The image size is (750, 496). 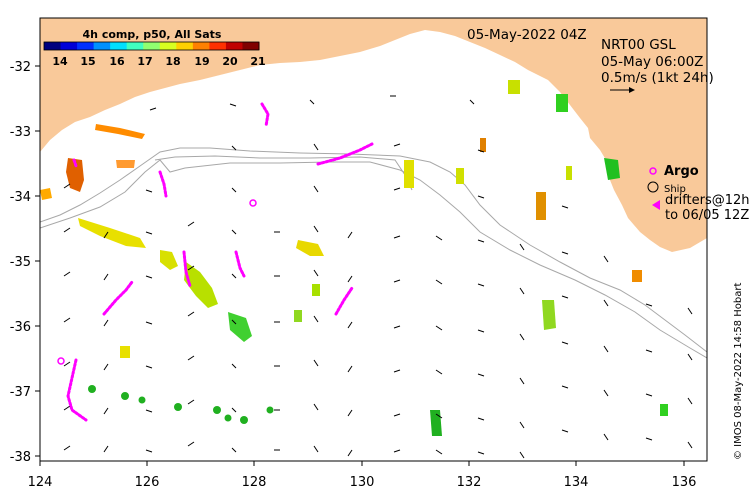 What do you see at coordinates (653, 187) in the screenshot?
I see `ship-legend-icon` at bounding box center [653, 187].